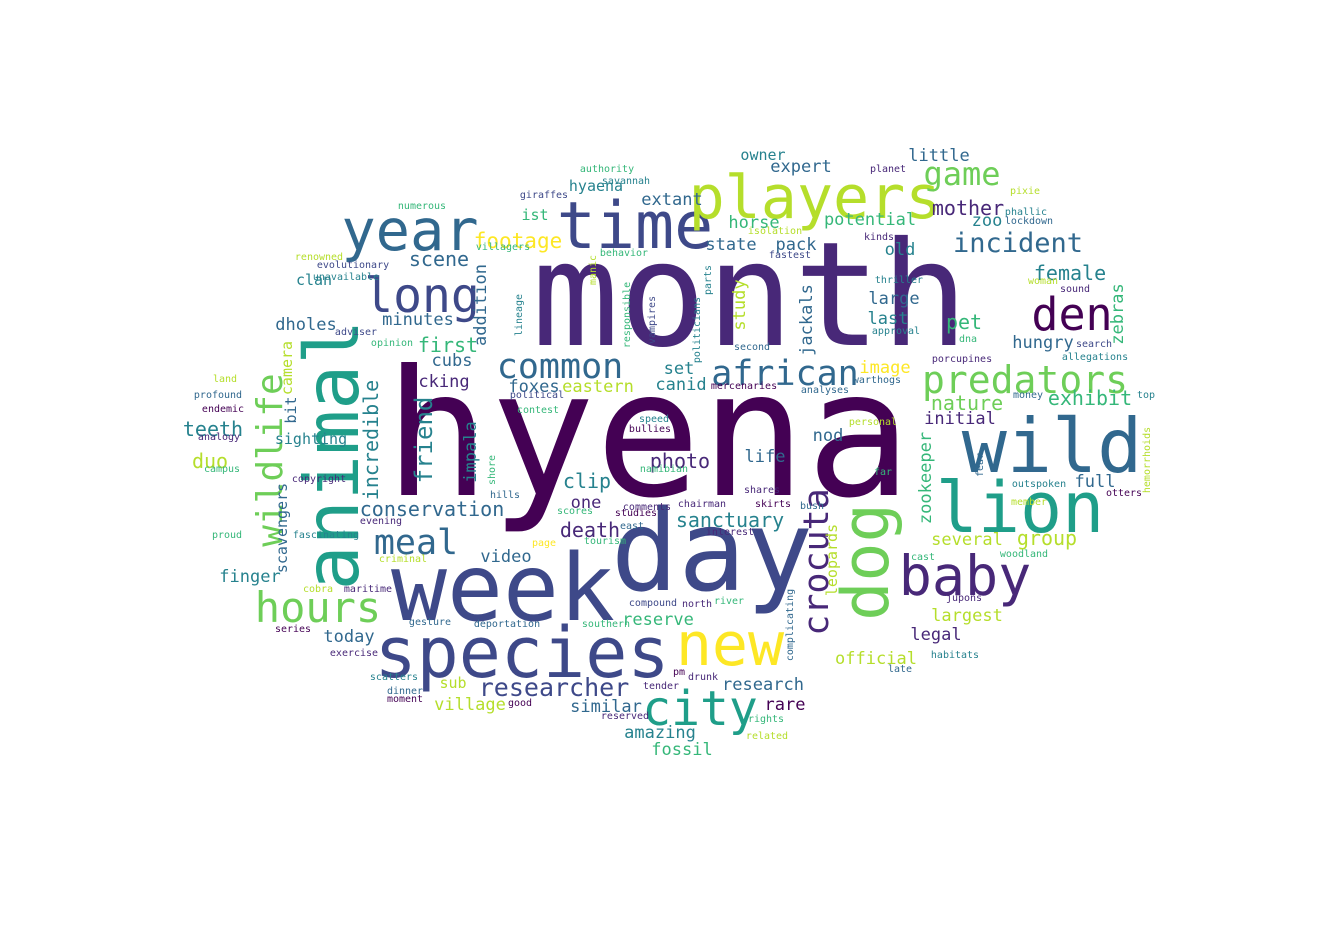 The image size is (1334, 945). Describe the element at coordinates (762, 155) in the screenshot. I see `word-owner: owner` at that location.